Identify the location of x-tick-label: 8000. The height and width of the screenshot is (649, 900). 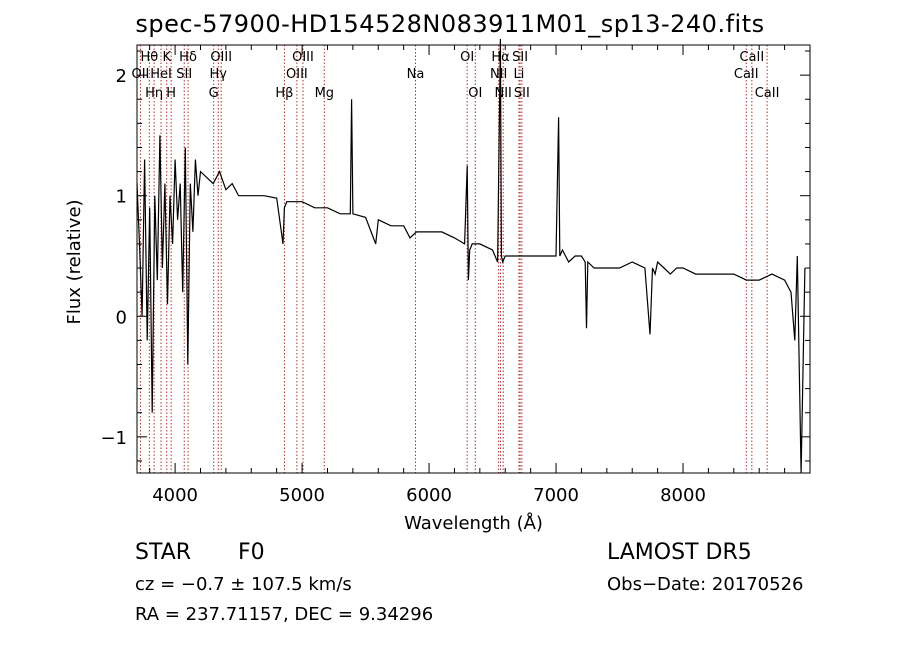
(683, 495).